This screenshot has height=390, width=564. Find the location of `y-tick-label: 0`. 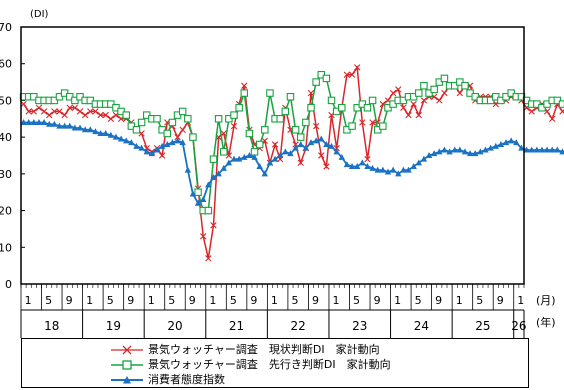

y-tick-label: 0 is located at coordinates (8, 284).